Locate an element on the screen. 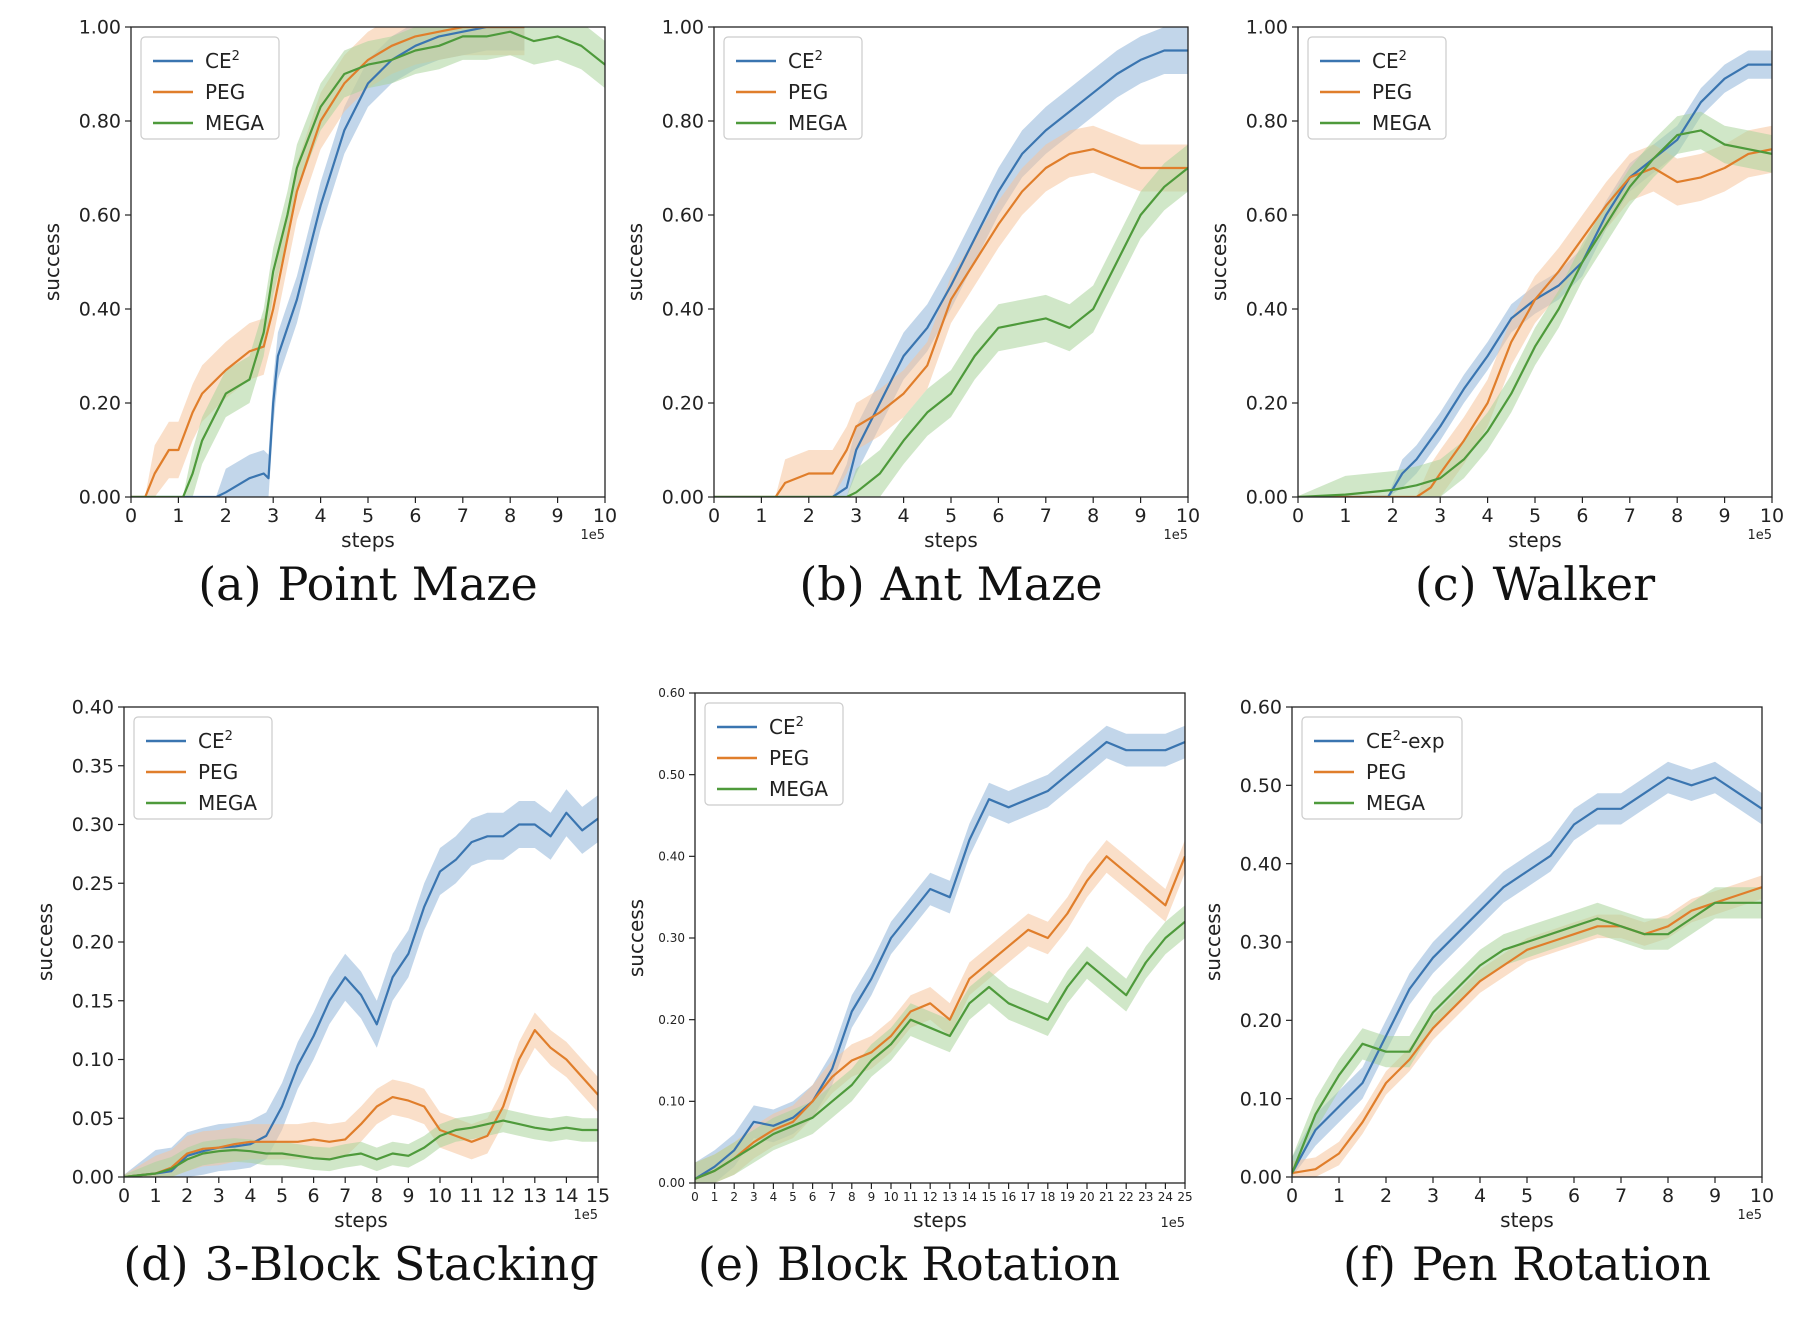 This screenshot has width=1796, height=1317. x-tick-label: 22 is located at coordinates (1126, 1197).